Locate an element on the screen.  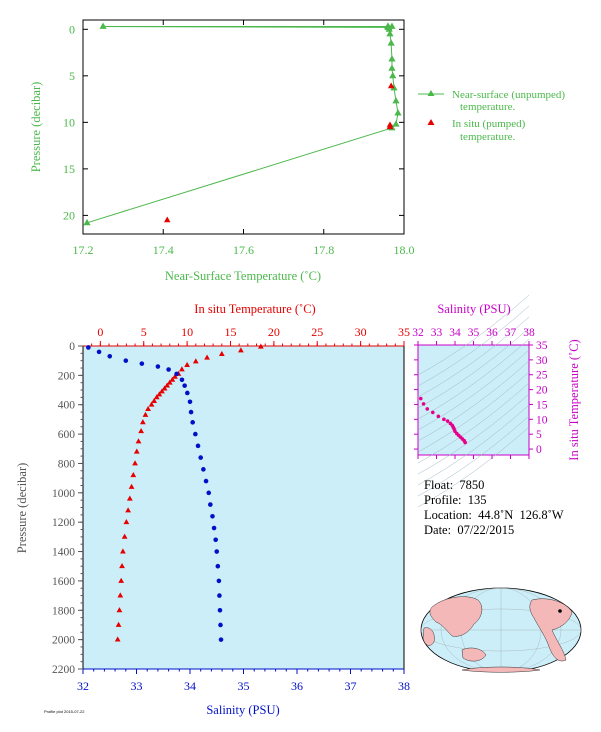
salinity-tick-label: 34 is located at coordinates (190, 686).